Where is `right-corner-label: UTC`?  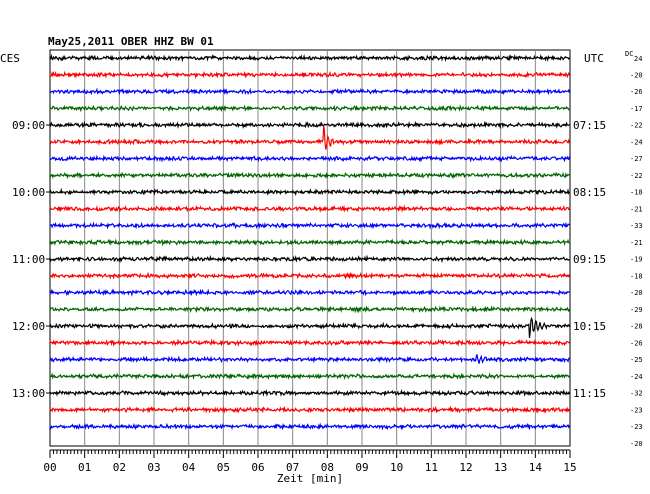 right-corner-label: UTC is located at coordinates (594, 58).